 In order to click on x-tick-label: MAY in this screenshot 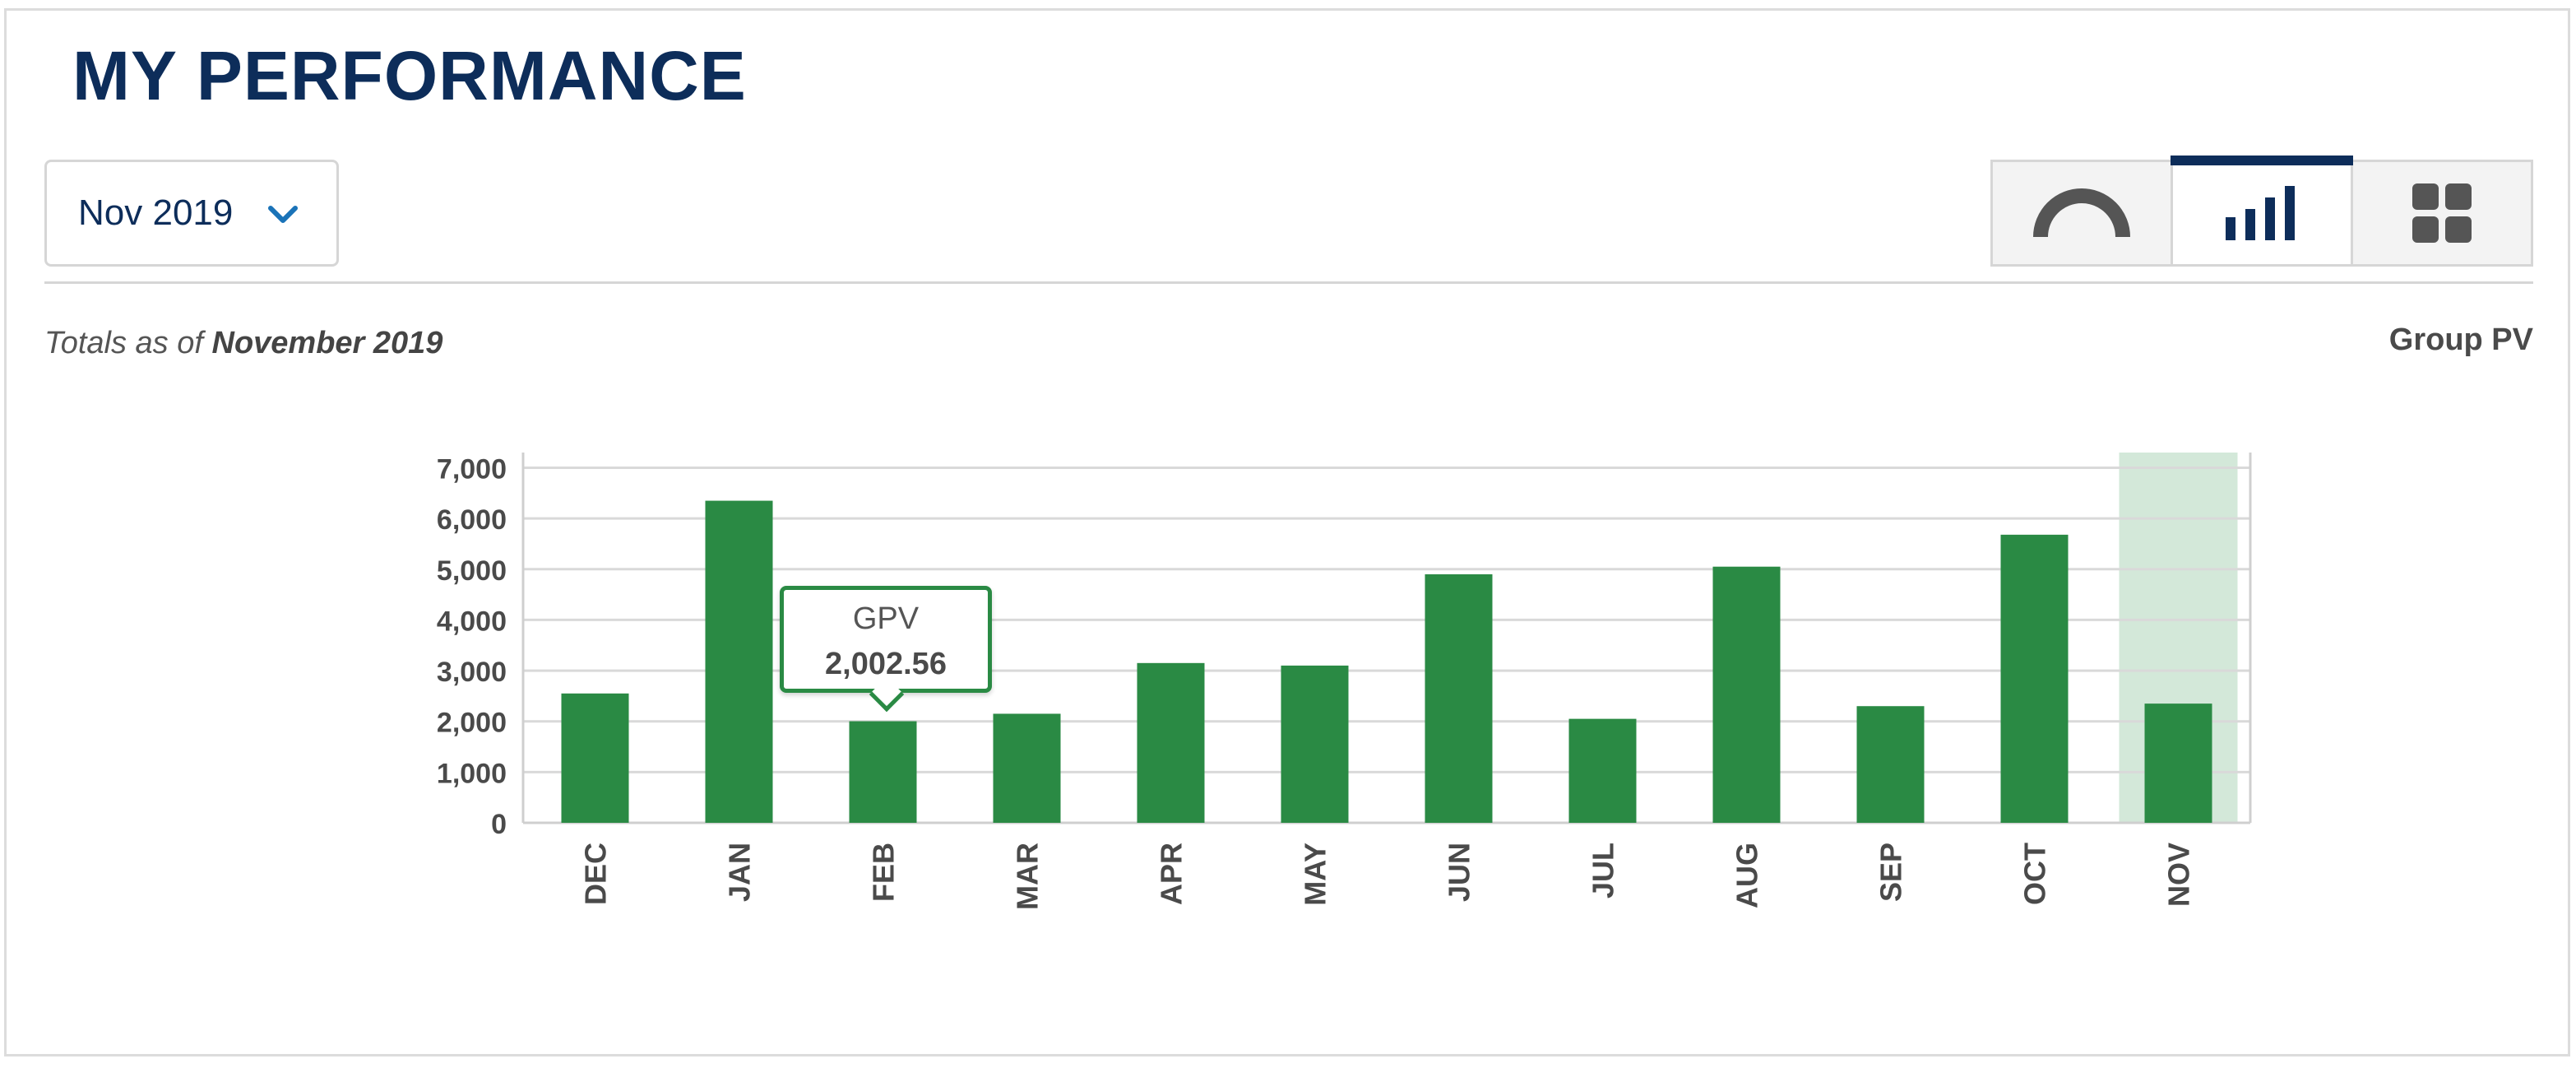, I will do `click(1316, 874)`.